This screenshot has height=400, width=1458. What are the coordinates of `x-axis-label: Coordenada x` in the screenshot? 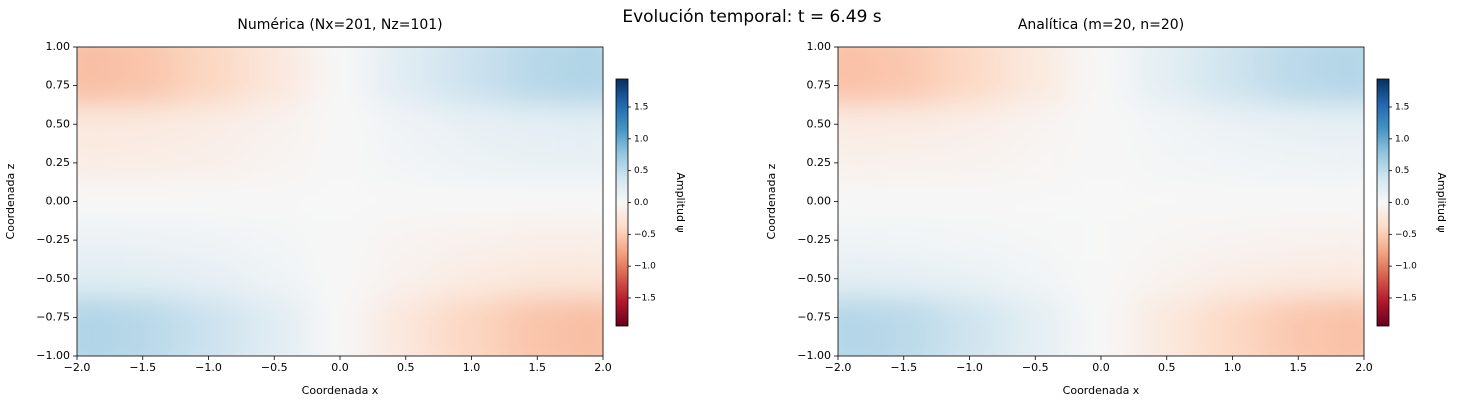 It's located at (1101, 390).